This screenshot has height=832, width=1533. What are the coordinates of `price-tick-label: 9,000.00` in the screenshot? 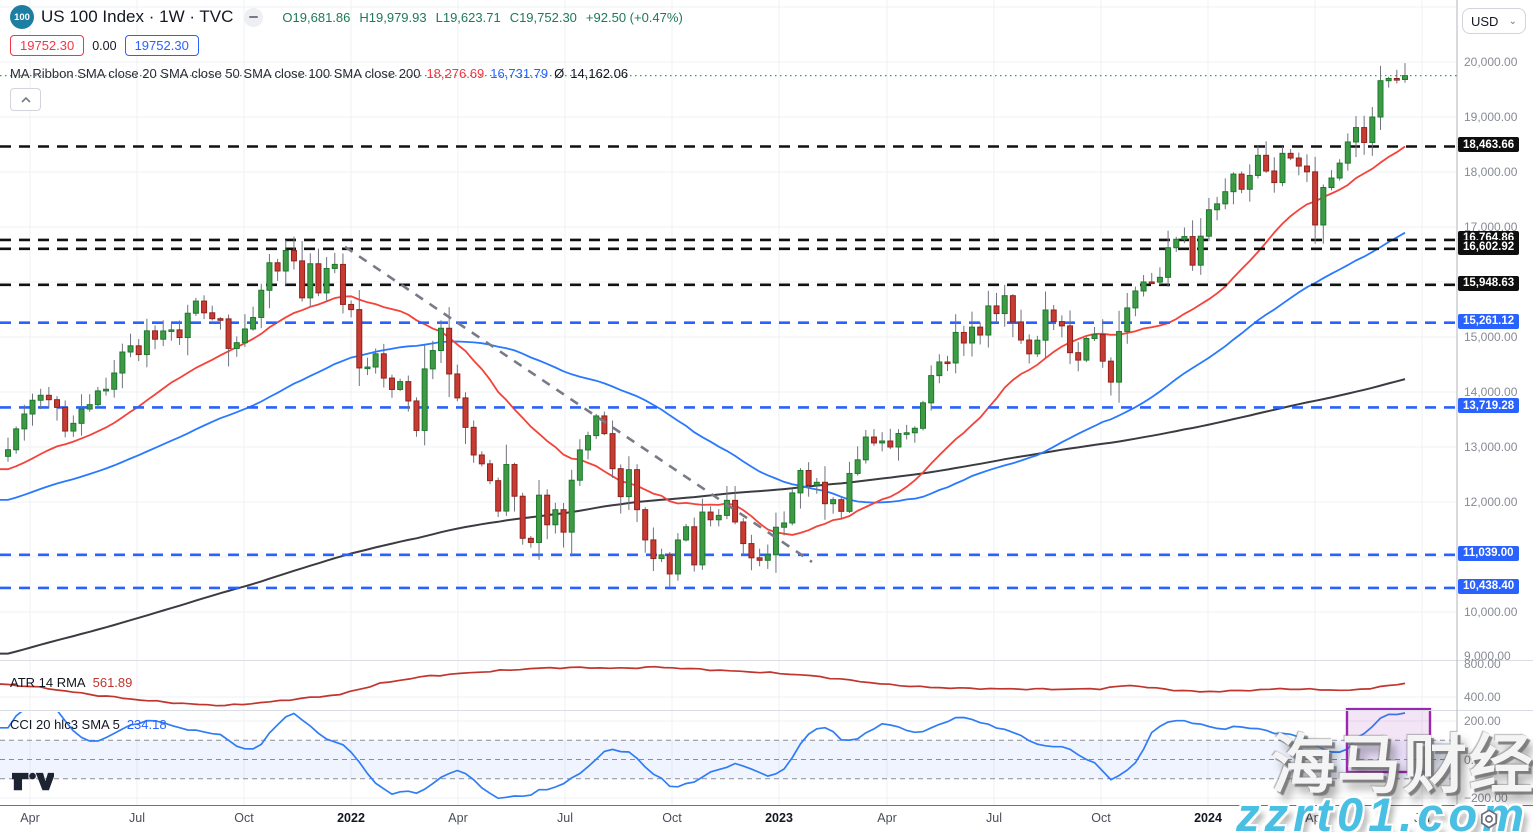 It's located at (1487, 656).